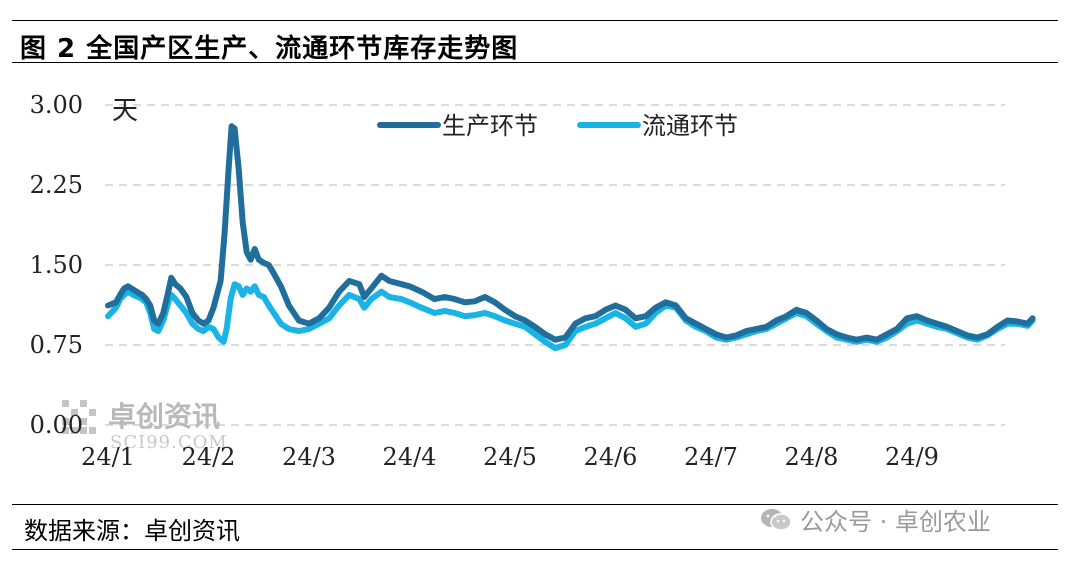 This screenshot has width=1066, height=567. Describe the element at coordinates (535, 62) in the screenshot. I see `title-rule` at that location.